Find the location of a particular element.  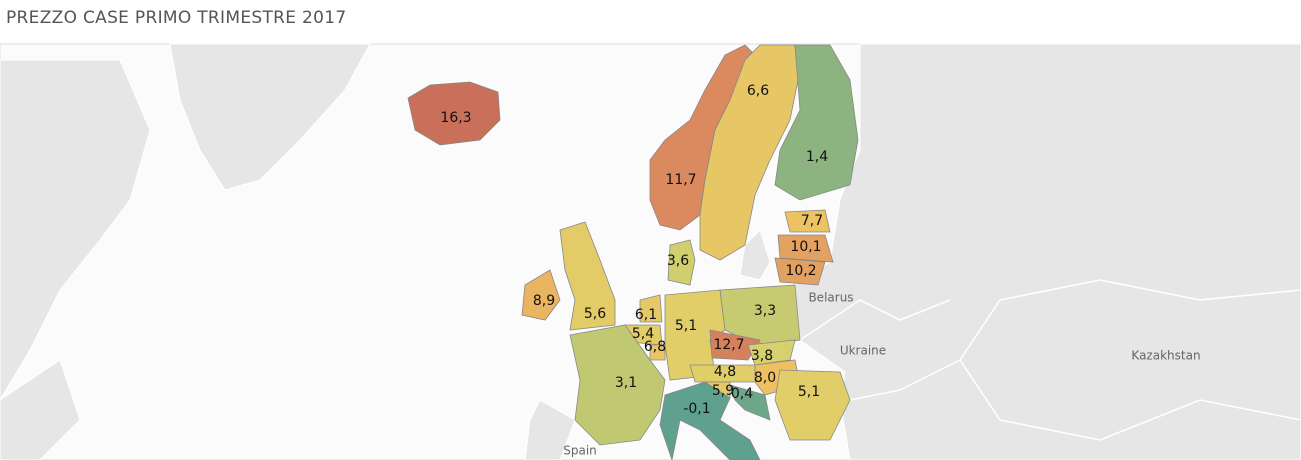

value-label: -0,1 is located at coordinates (696, 409).